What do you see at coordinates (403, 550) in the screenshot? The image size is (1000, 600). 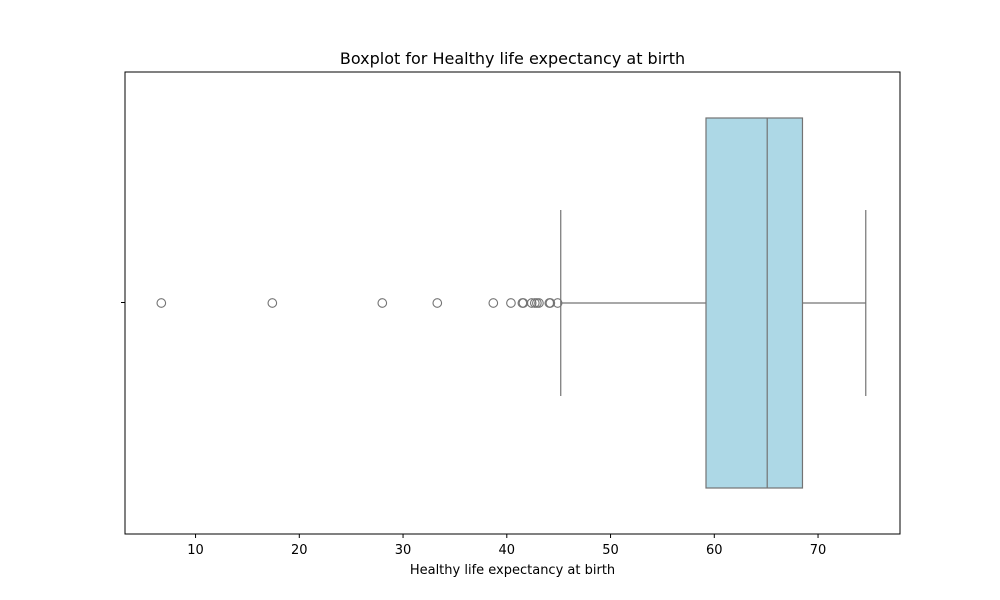 I see `x-tick-label: 30` at bounding box center [403, 550].